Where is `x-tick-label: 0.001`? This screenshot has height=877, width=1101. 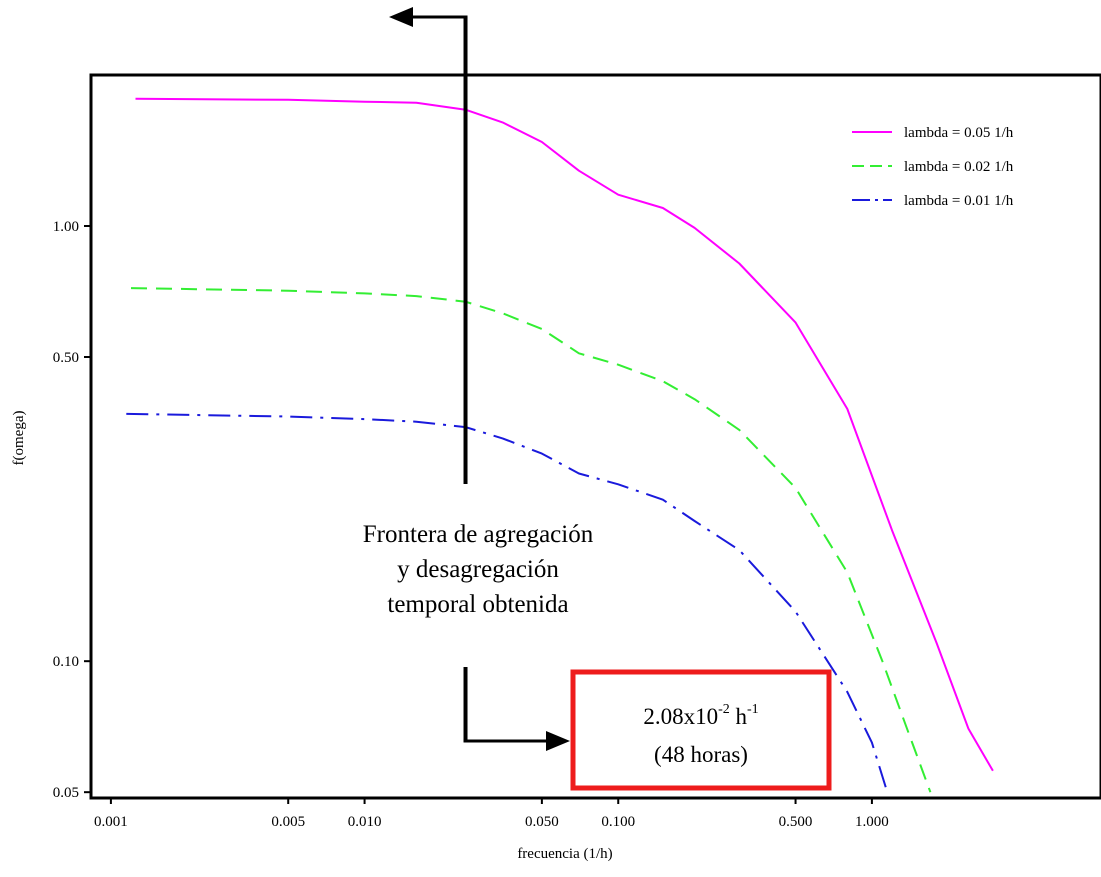
x-tick-label: 0.001 is located at coordinates (111, 822).